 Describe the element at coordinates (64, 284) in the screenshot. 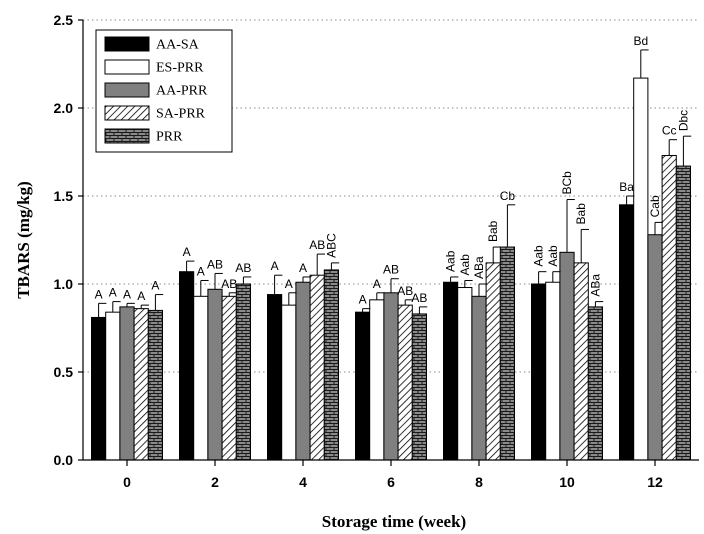

I see `y-tick-label: 1.0` at that location.